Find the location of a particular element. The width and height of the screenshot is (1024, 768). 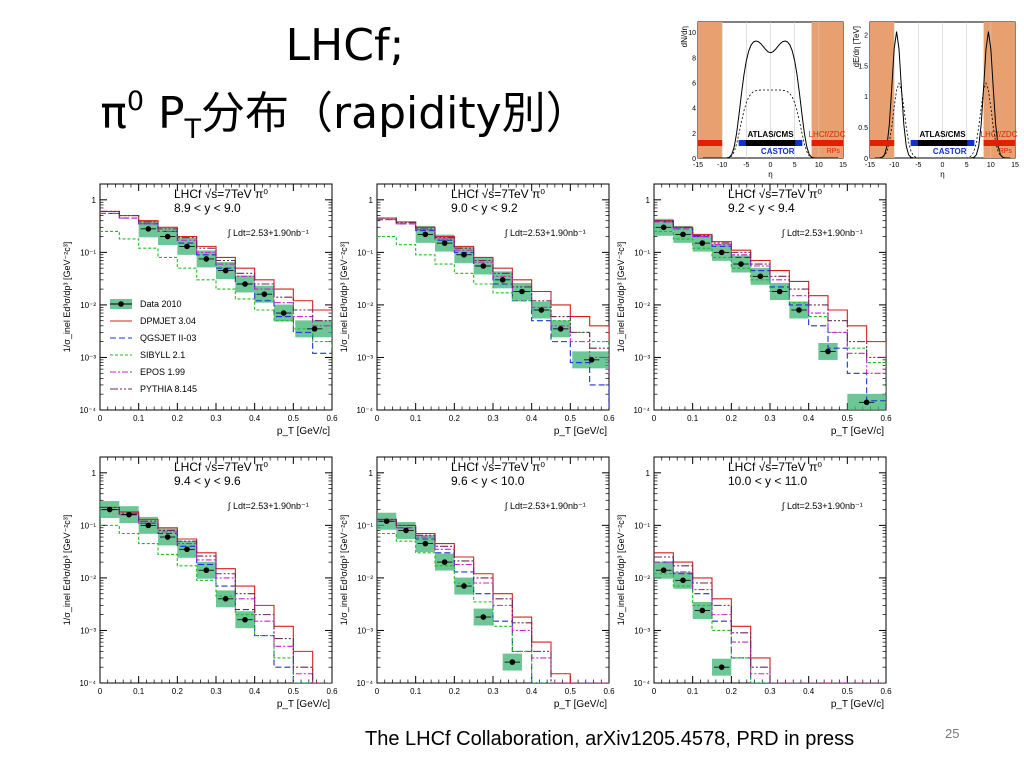

inset-x-tick-label: 5 is located at coordinates (795, 165).